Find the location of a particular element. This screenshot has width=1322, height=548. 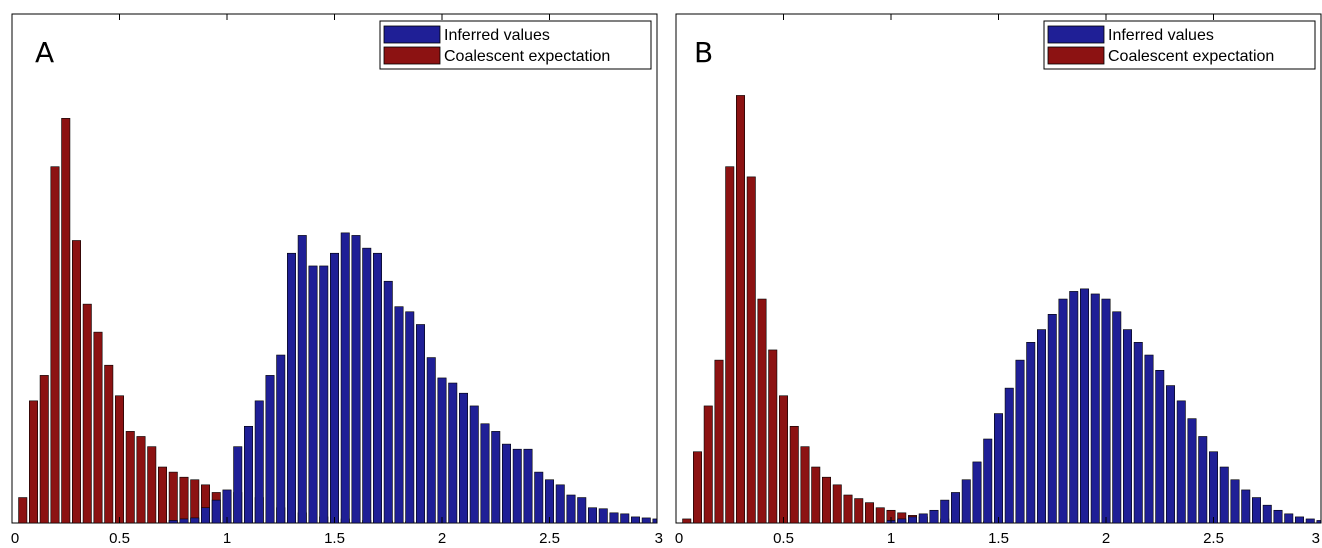

panel-b-xtick-label-5: 2.5 is located at coordinates (1213, 538).